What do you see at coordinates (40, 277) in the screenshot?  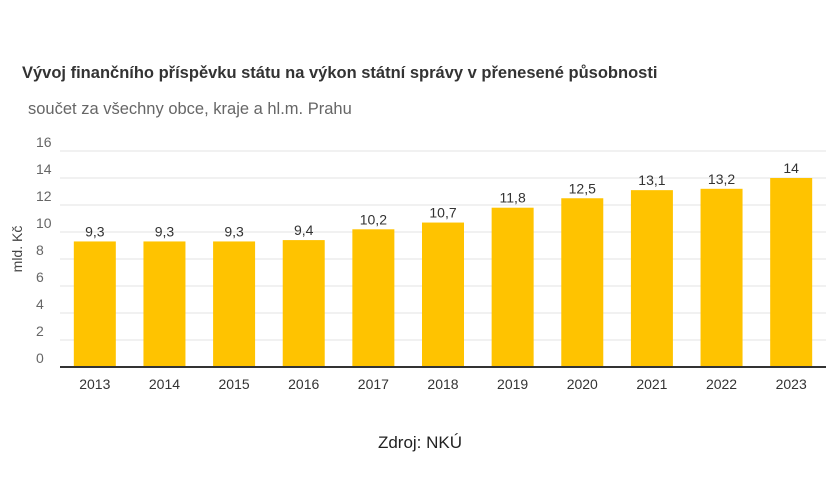 I see `y-tick-label: 6` at bounding box center [40, 277].